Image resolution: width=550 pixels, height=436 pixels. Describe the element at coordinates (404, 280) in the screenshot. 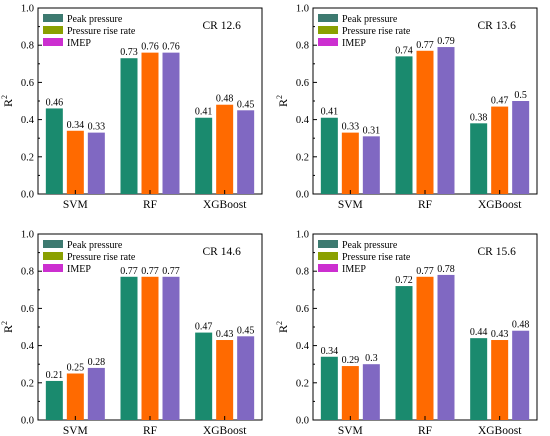

I see `bar-value-label: 0.72` at that location.